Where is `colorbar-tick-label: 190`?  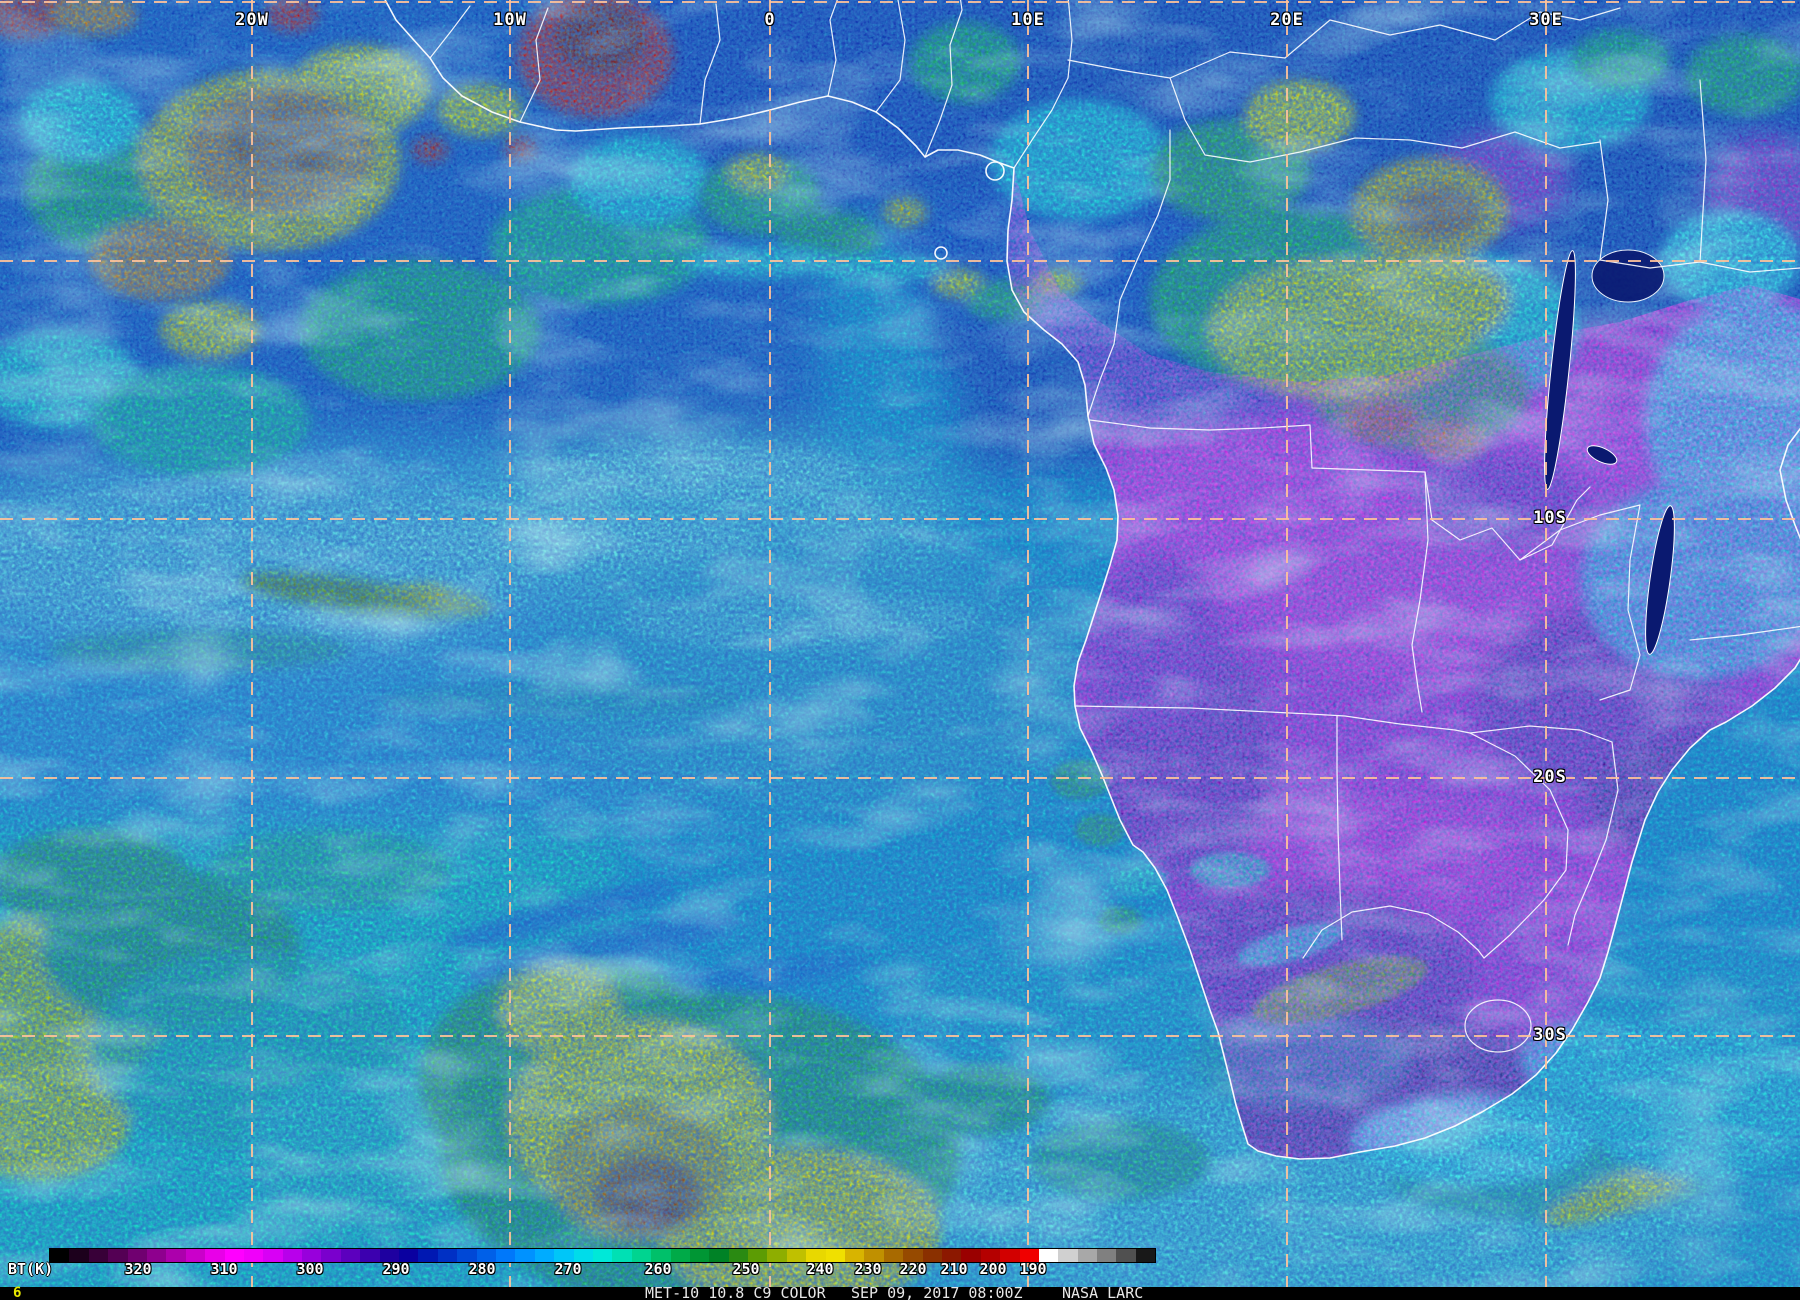 colorbar-tick-label: 190 is located at coordinates (1033, 1269).